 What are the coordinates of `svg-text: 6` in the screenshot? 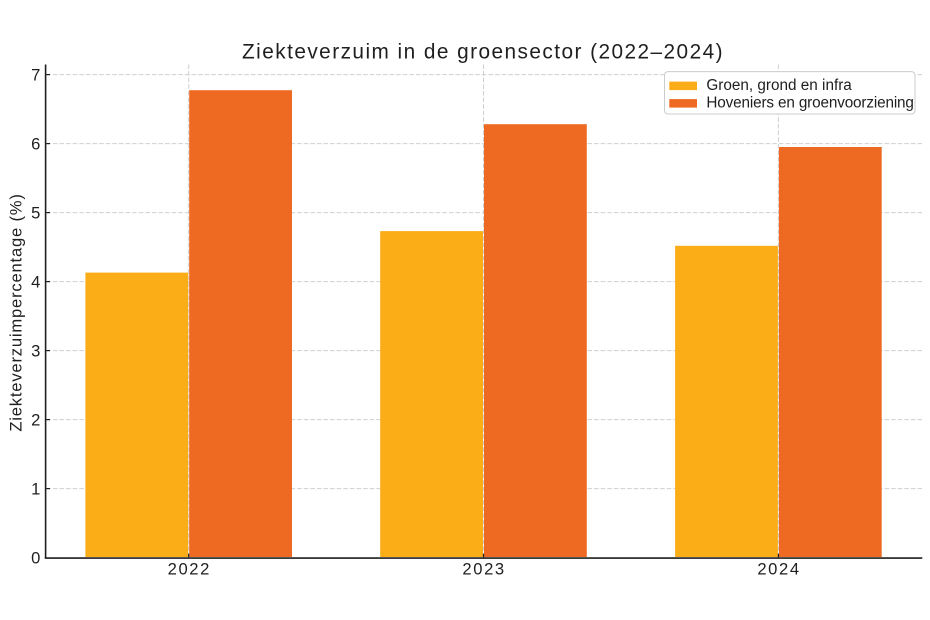 It's located at (35, 144).